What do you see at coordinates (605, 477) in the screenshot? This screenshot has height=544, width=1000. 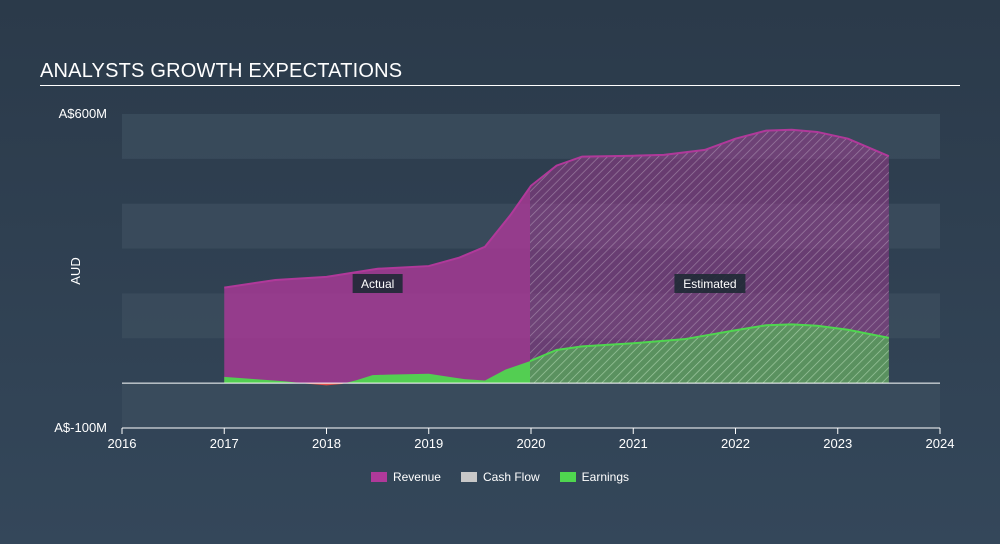 I see `legend-label-earnings: Earnings` at bounding box center [605, 477].